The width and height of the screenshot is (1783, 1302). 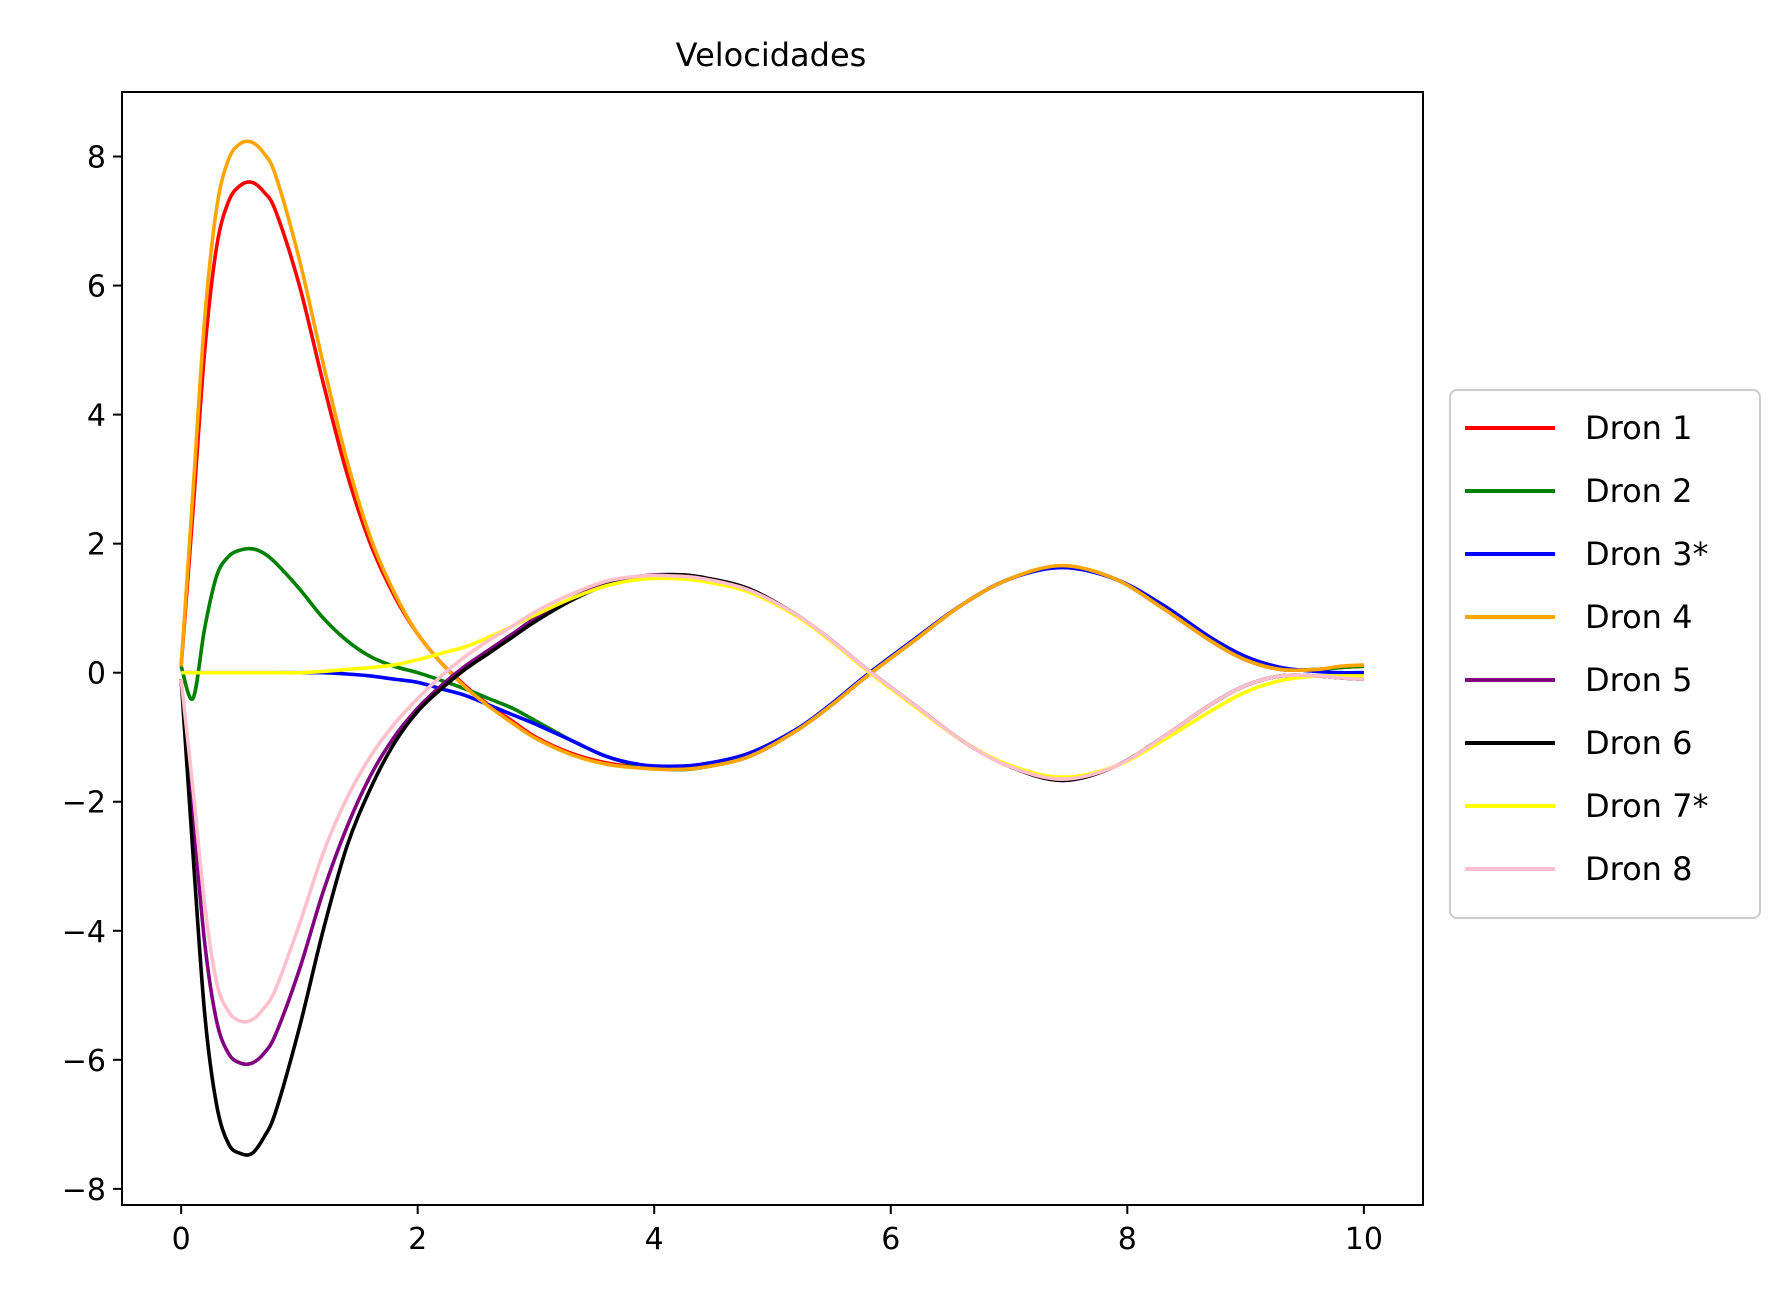 I want to click on x-tick-label: 0, so click(x=181, y=1239).